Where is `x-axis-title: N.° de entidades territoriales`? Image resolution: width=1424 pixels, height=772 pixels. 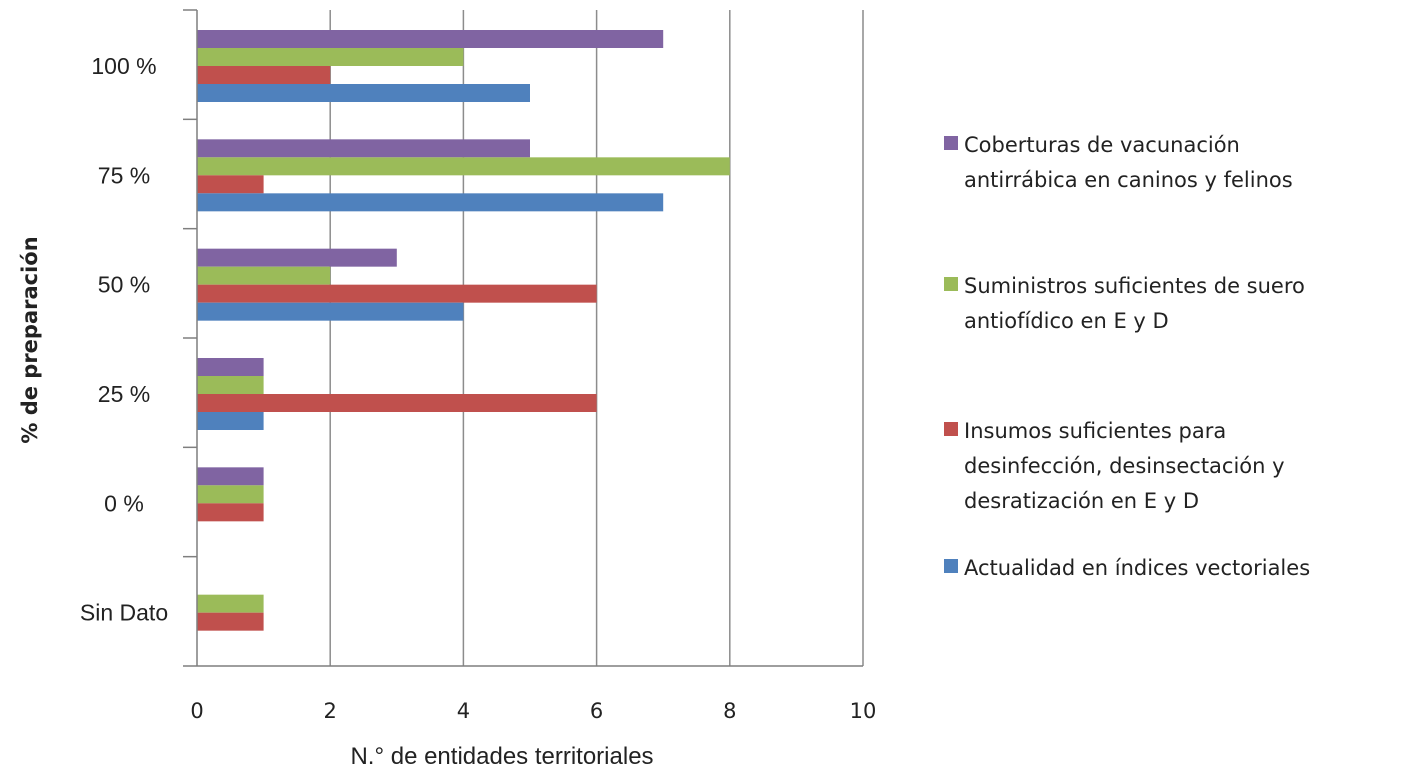 x-axis-title: N.° de entidades territoriales is located at coordinates (501, 756).